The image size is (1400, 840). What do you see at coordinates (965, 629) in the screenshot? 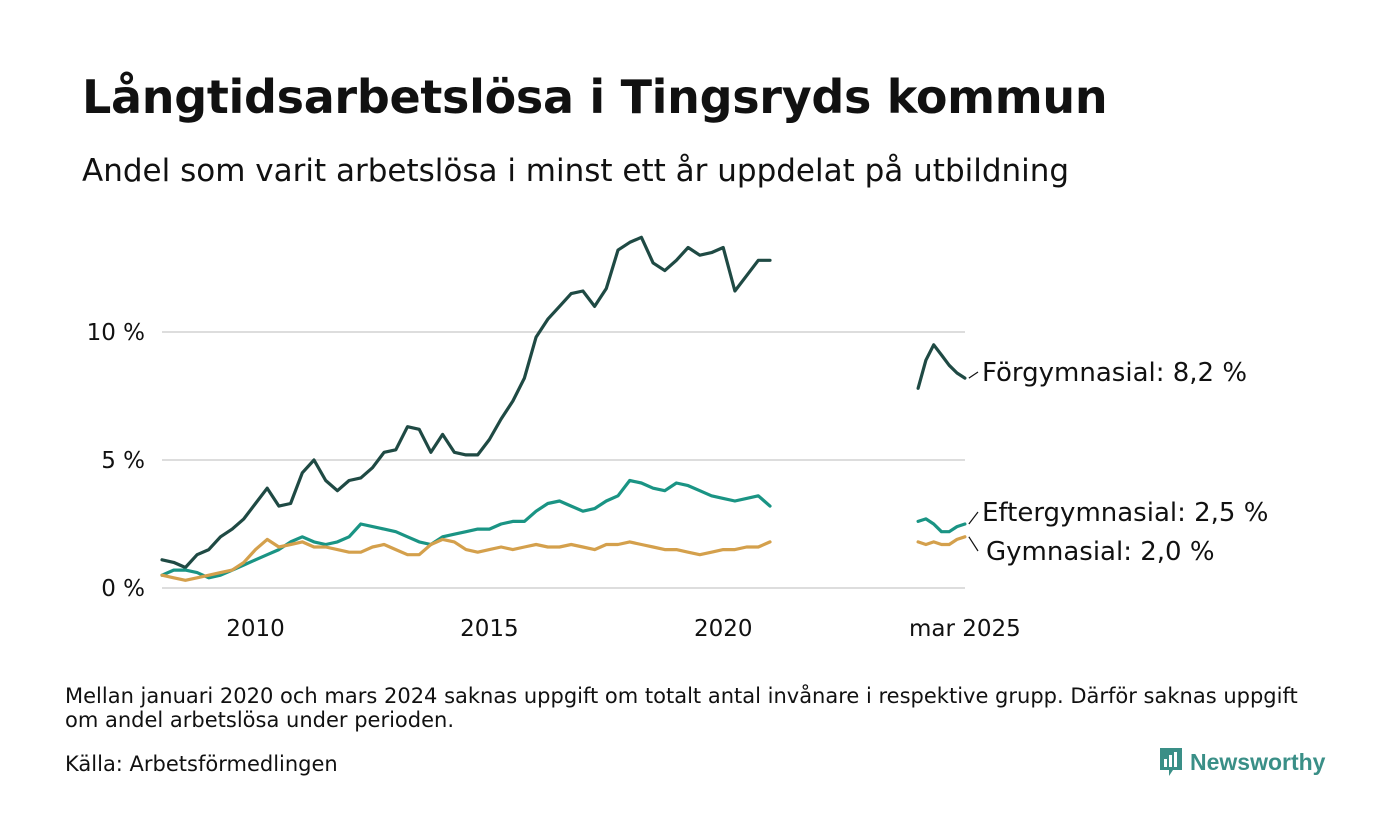
I see `x-tick-label: mar 2025` at bounding box center [965, 629].